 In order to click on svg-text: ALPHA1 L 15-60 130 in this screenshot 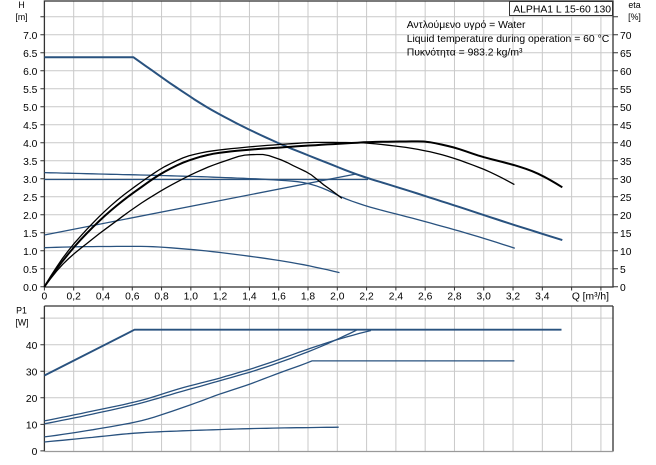, I will do `click(562, 9)`.